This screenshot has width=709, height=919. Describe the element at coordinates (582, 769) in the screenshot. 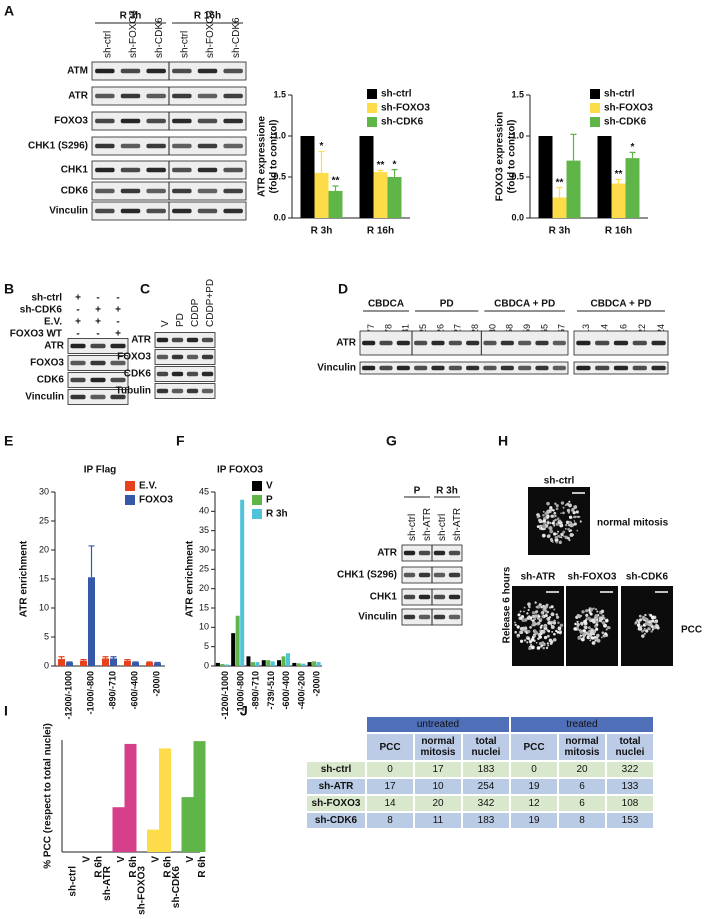

I see `table-cell: 20` at that location.